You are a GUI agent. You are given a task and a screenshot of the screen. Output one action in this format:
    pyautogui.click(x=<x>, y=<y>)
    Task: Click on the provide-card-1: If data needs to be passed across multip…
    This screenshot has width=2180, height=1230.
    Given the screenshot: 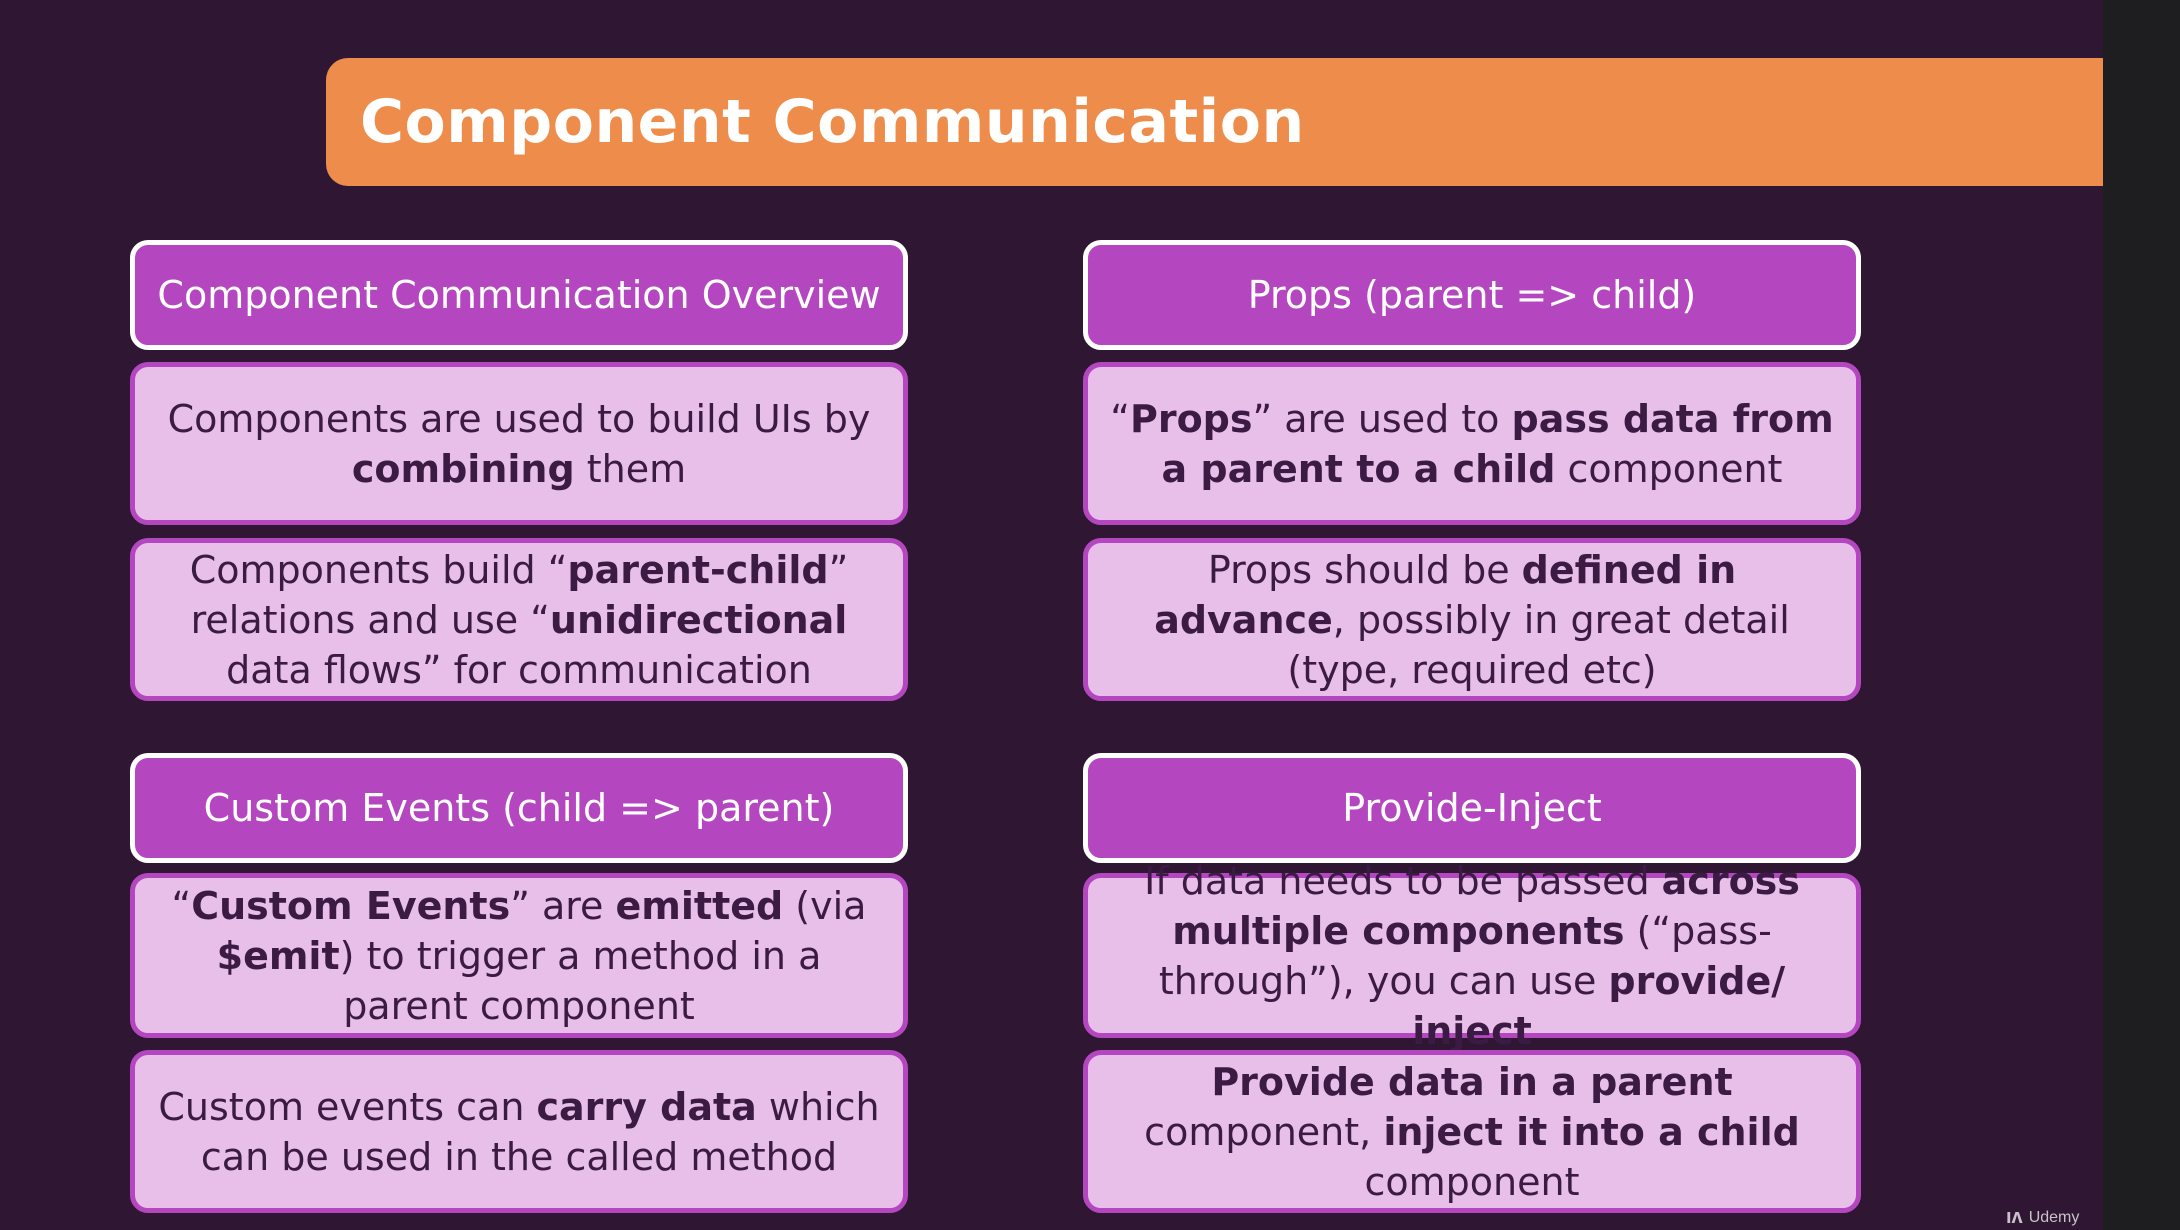 What is the action you would take?
    pyautogui.click(x=1472, y=956)
    